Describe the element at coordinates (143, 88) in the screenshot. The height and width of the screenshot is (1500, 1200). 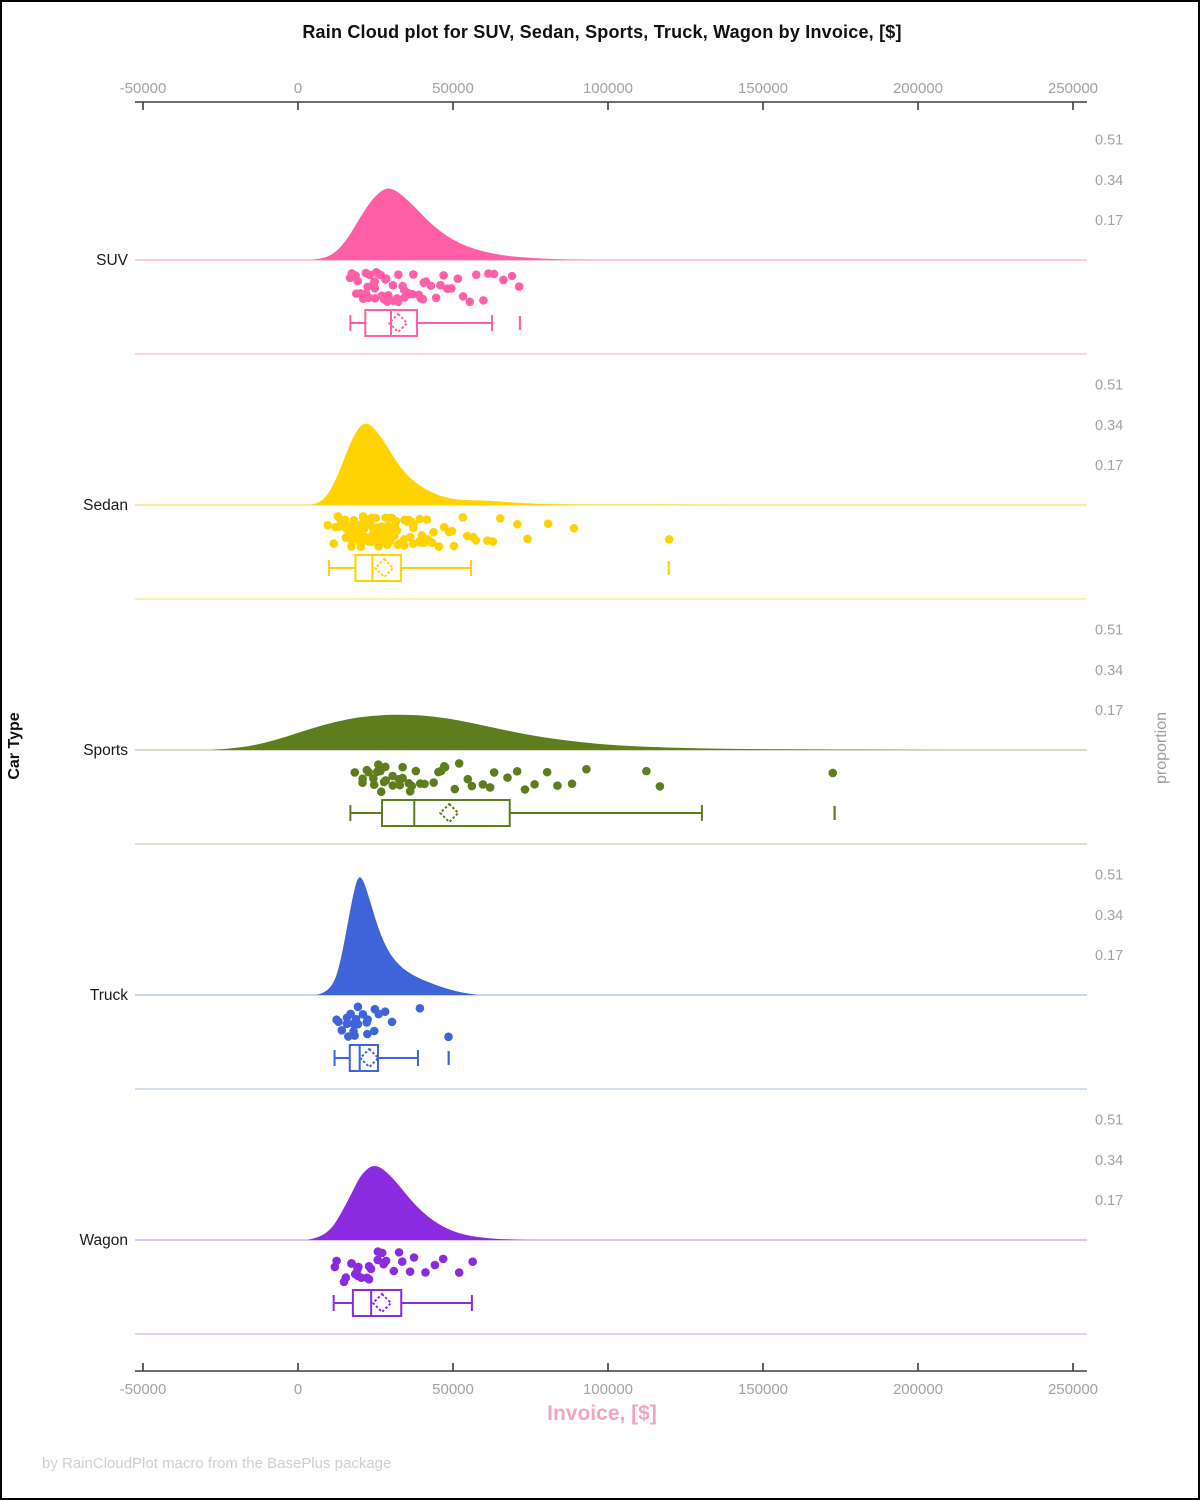
I see `x-axis-top-tick-label: -50000` at that location.